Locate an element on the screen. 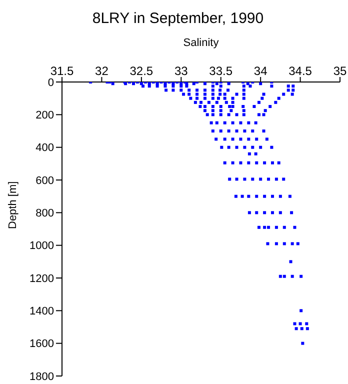  y-axis-title: Depth [m] is located at coordinates (12, 205).